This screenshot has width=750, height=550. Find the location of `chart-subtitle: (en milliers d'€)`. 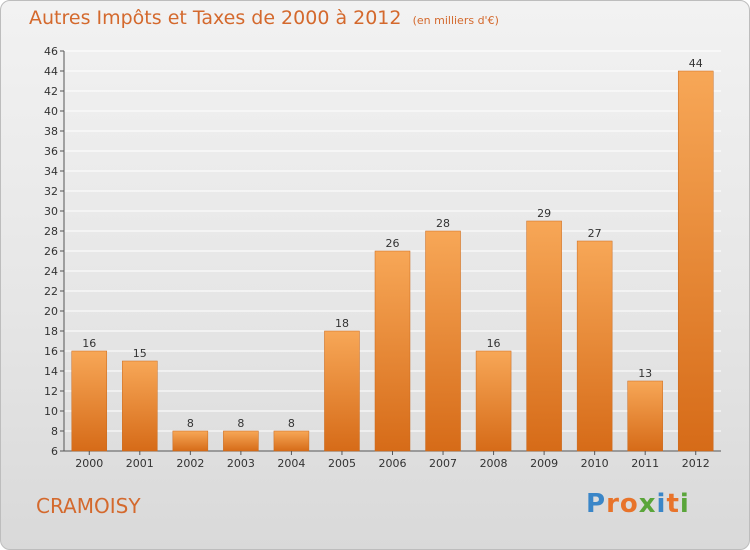

chart-subtitle: (en milliers d'€) is located at coordinates (455, 20).